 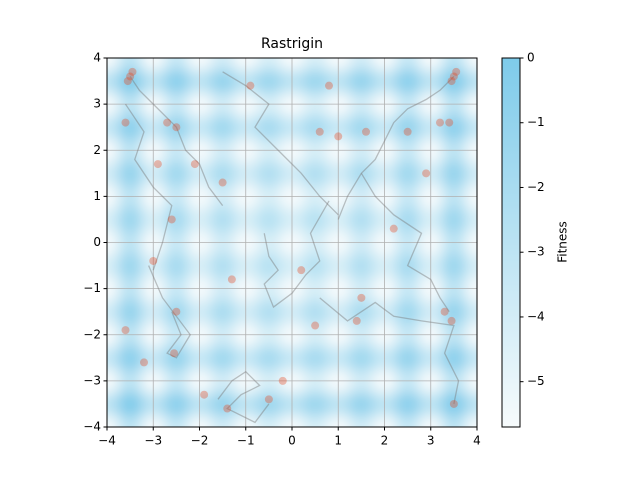 What do you see at coordinates (97, 104) in the screenshot?
I see `y-tick-label: 3` at bounding box center [97, 104].